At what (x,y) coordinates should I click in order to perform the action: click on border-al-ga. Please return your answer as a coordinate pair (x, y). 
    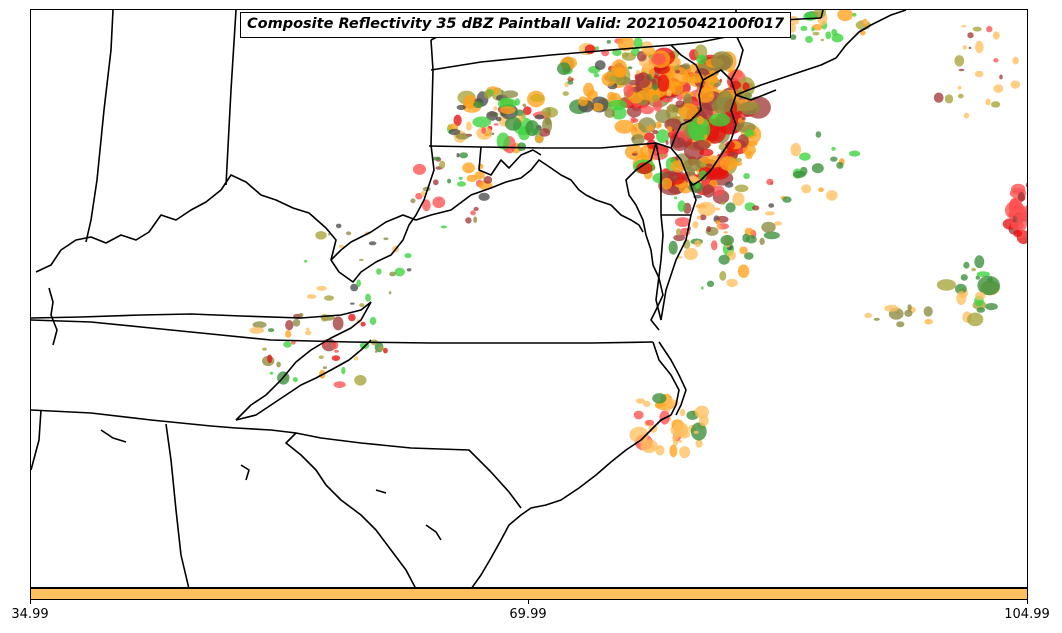
    Looking at the image, I should click on (177, 505).